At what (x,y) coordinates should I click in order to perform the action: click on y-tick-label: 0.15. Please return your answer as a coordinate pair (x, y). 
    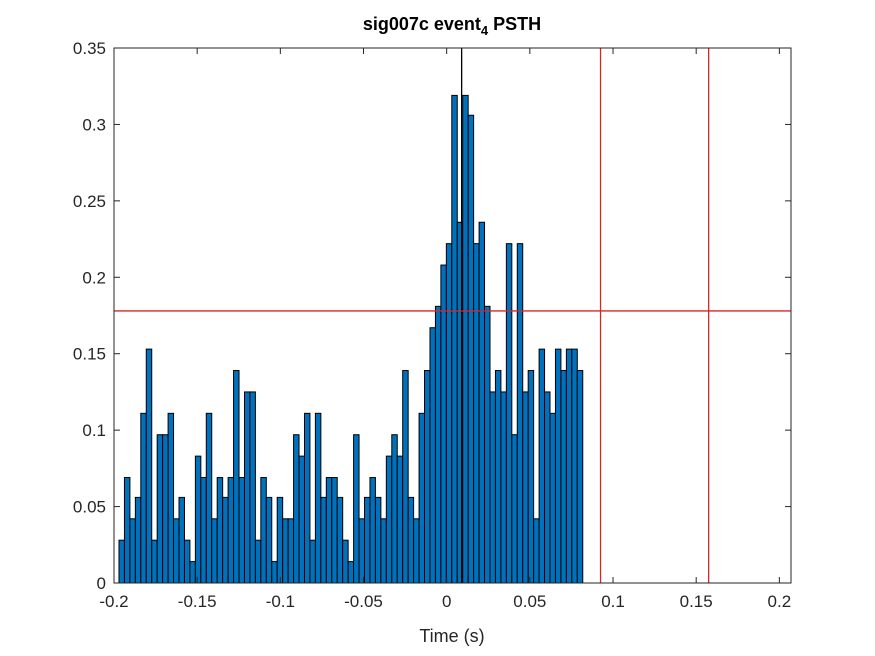
    Looking at the image, I should click on (89, 354).